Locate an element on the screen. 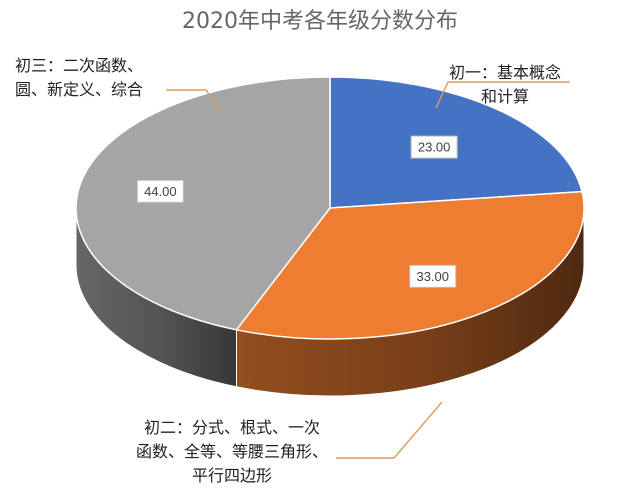 The width and height of the screenshot is (640, 497). category-label-1: 初一：基本概念和计算 is located at coordinates (505, 84).